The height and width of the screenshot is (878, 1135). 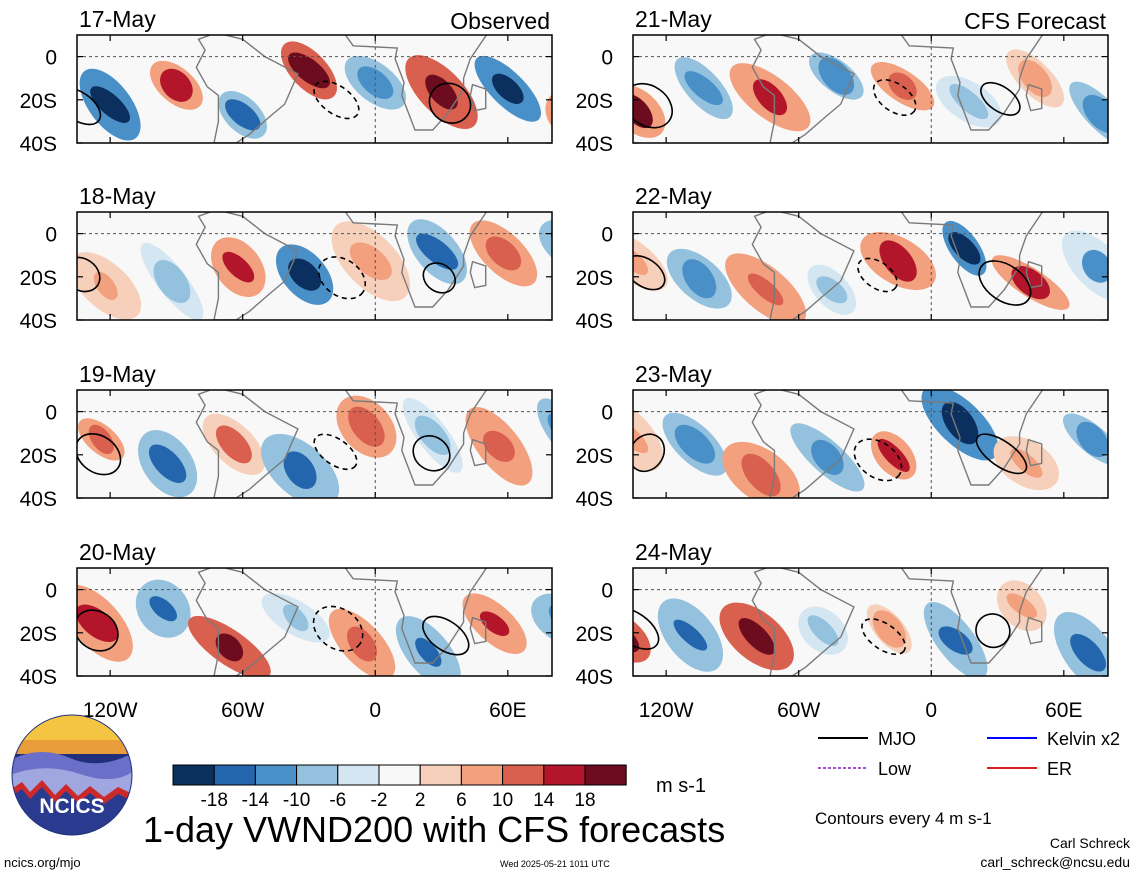 I want to click on panel-20-may: 0 20S 40S 20-May, so click(x=286, y=614).